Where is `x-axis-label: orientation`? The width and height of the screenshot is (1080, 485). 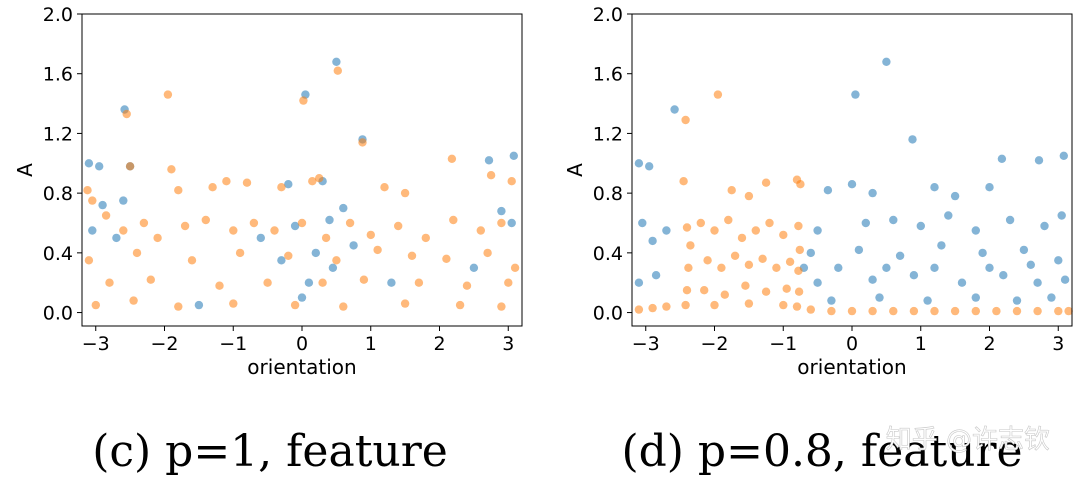 x-axis-label: orientation is located at coordinates (301, 367).